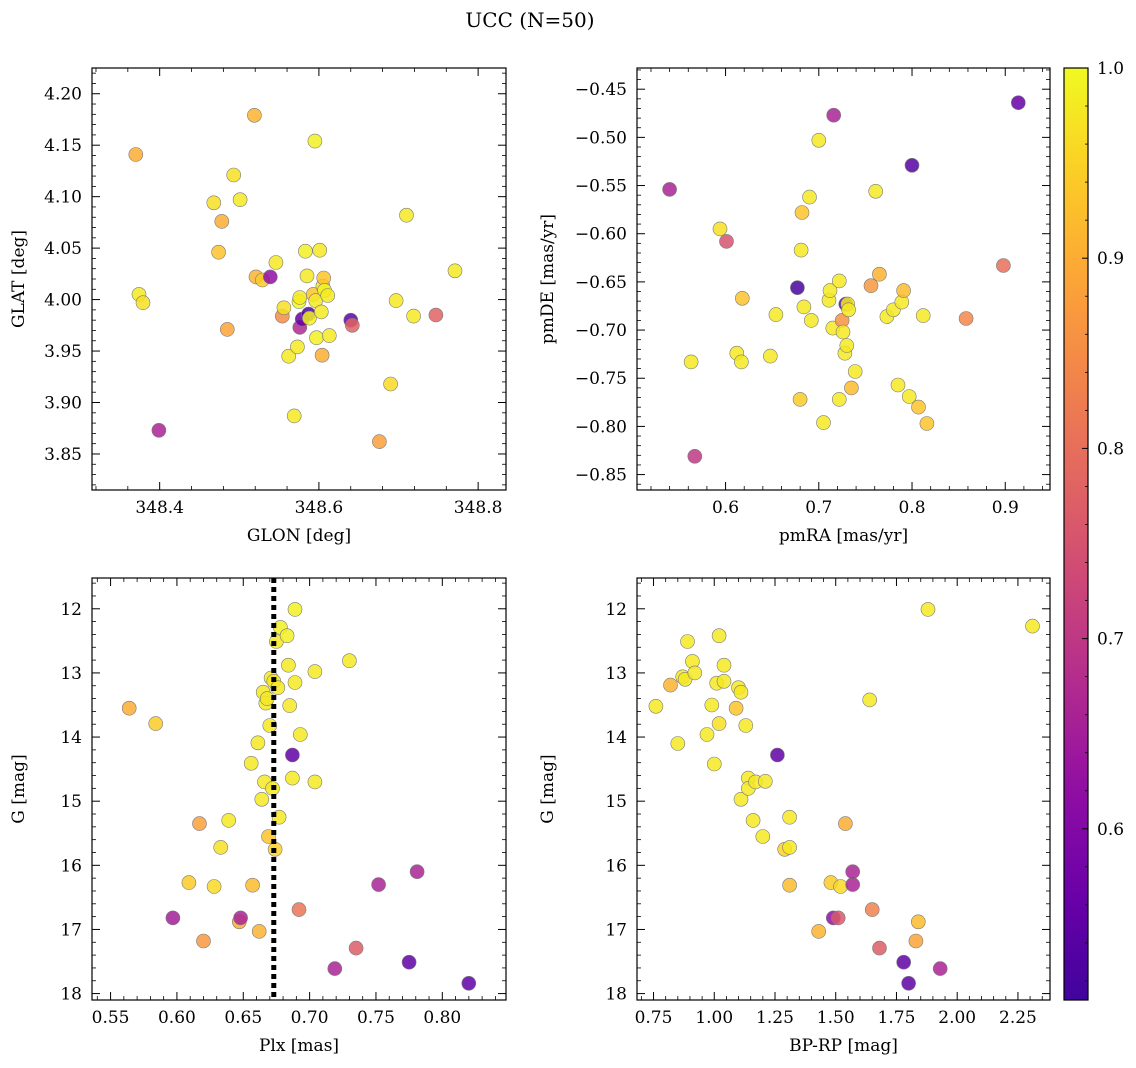 The height and width of the screenshot is (1068, 1136). I want to click on y-tick-label: −0.50, so click(601, 138).